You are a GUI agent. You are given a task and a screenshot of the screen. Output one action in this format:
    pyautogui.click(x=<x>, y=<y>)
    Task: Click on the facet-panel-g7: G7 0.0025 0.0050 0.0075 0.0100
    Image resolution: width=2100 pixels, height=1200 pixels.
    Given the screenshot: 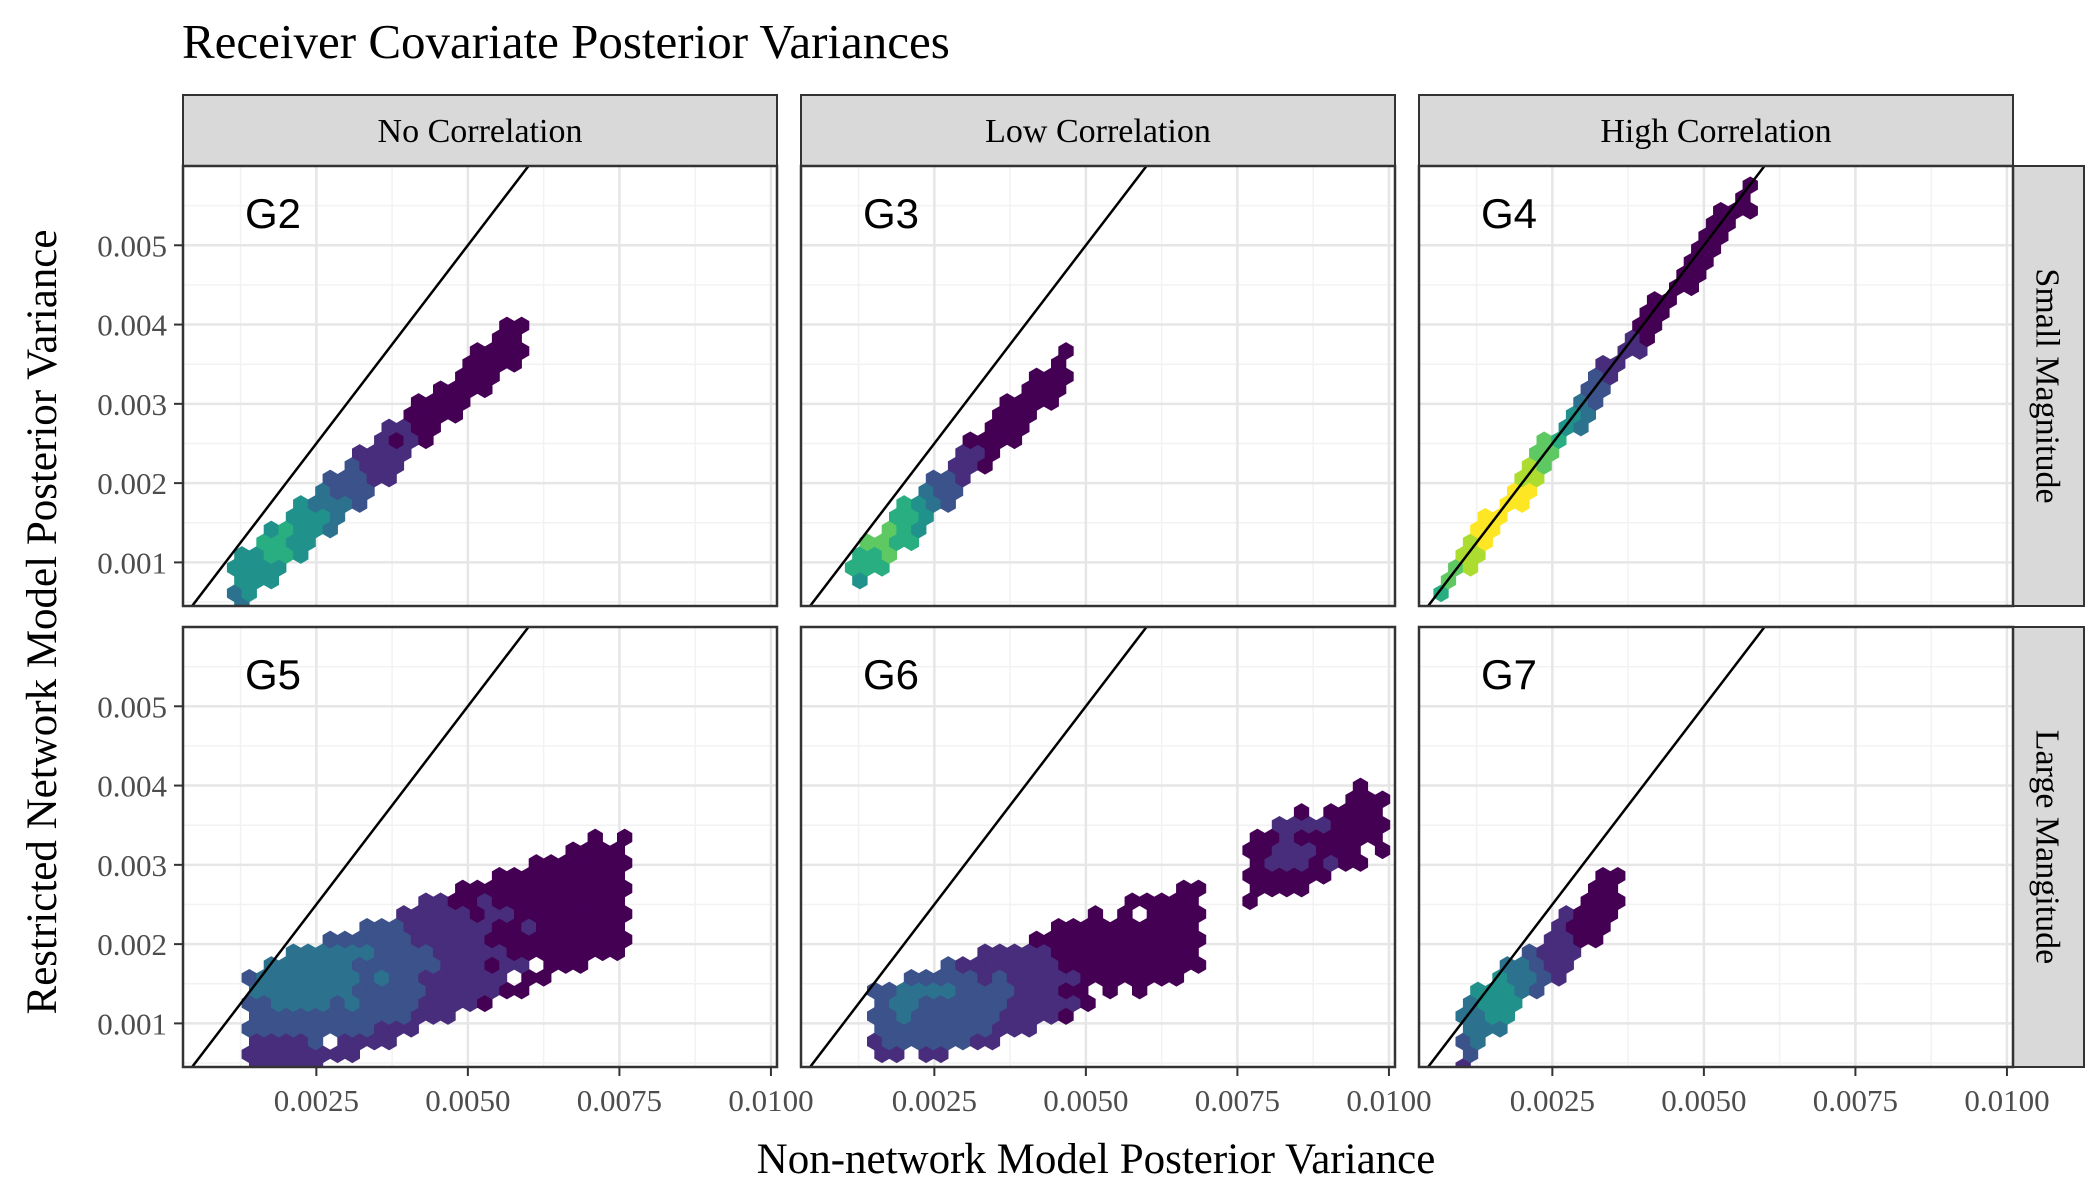 What is the action you would take?
    pyautogui.click(x=1733, y=871)
    